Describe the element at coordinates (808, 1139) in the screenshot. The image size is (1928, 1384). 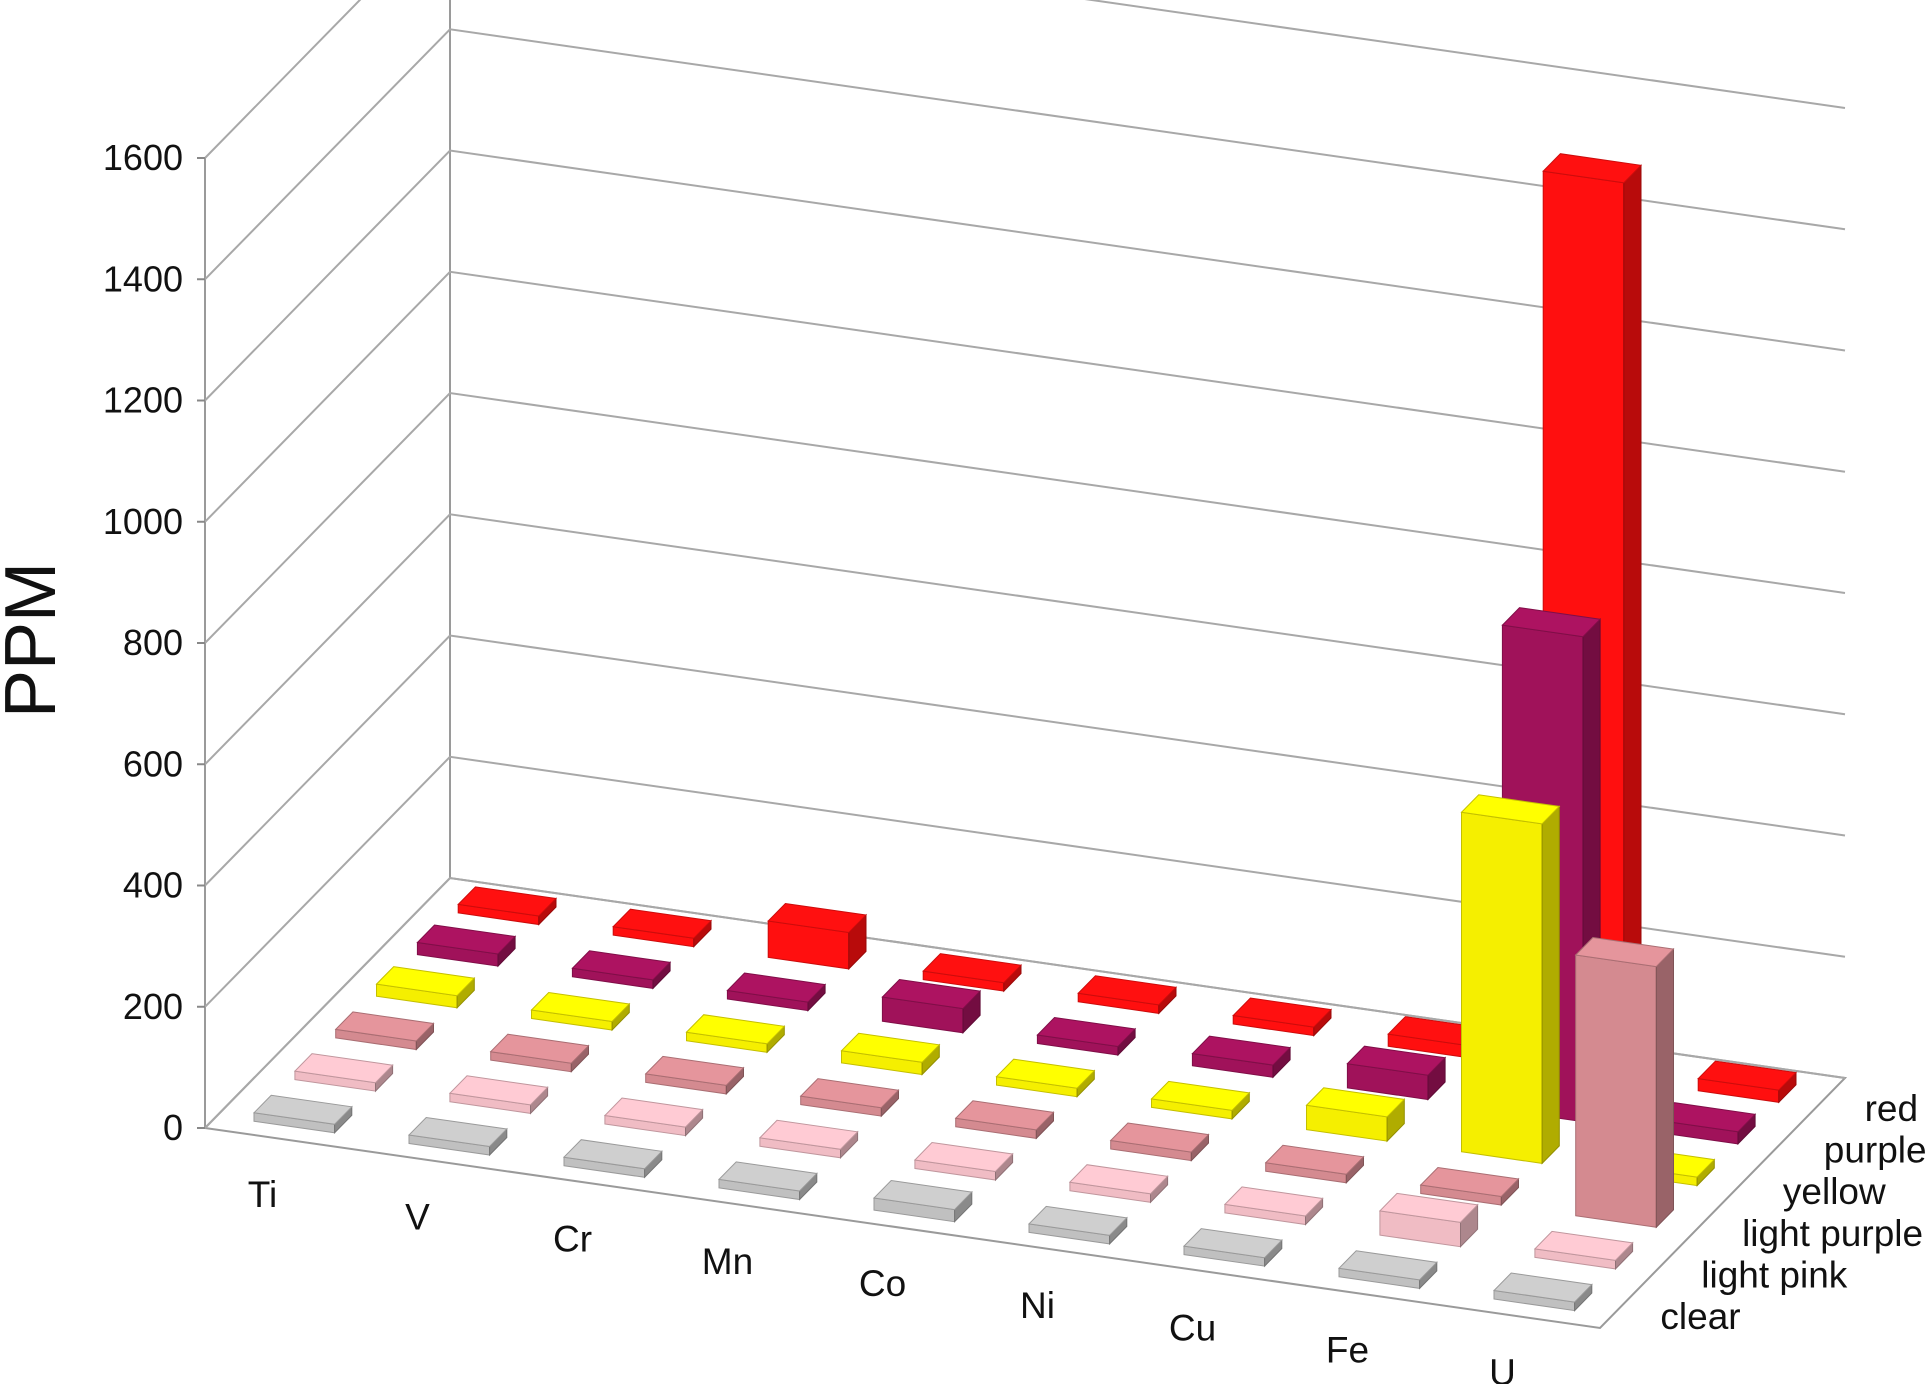
I see `bar-mn-light-pink` at that location.